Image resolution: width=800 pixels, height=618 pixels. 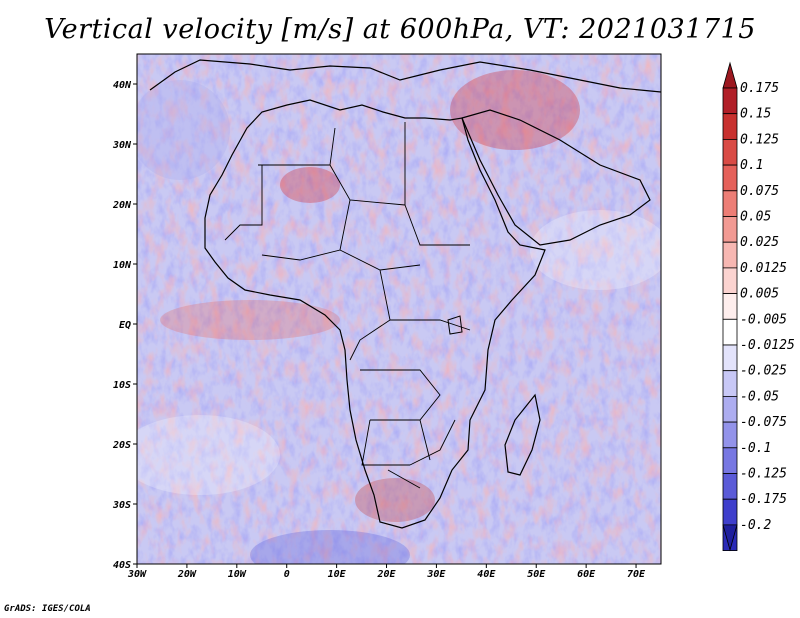 What do you see at coordinates (237, 574) in the screenshot?
I see `x-tick-label: 10W` at bounding box center [237, 574].